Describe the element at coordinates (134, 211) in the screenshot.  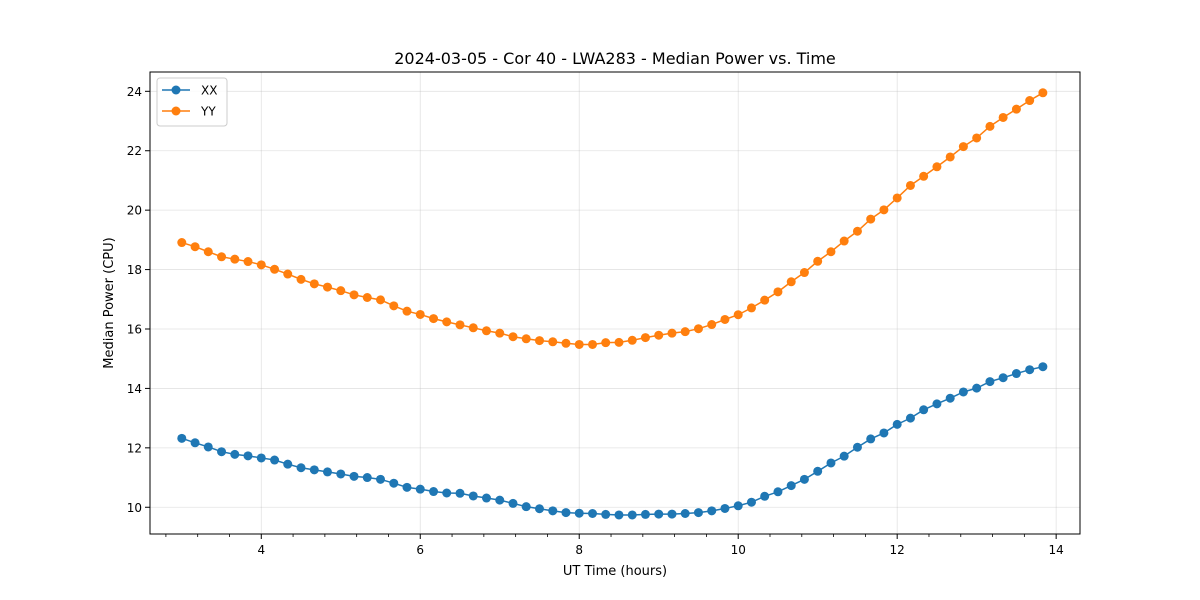
I see `y-tick-label: 20` at that location.